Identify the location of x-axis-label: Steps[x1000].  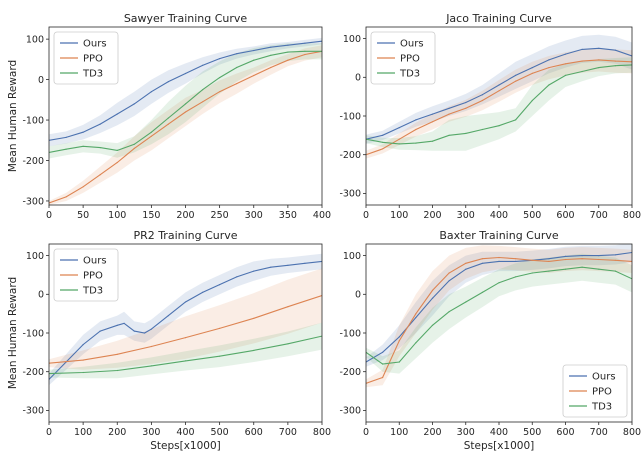
(499, 446).